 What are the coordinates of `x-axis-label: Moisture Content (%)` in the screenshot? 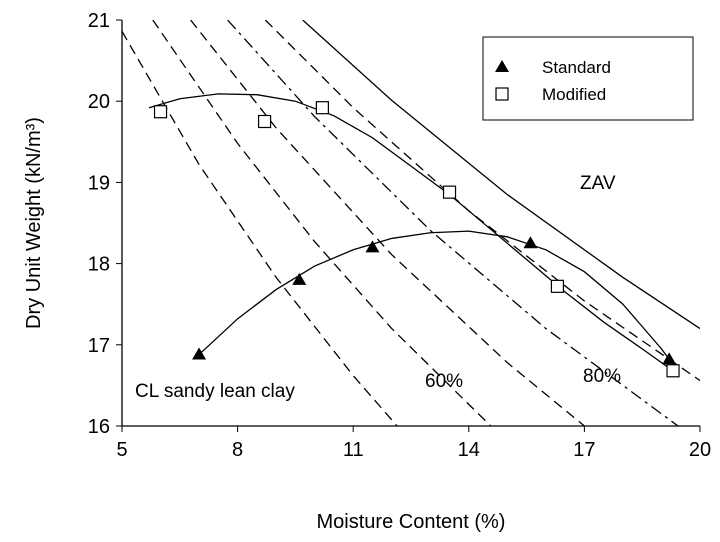 It's located at (411, 522).